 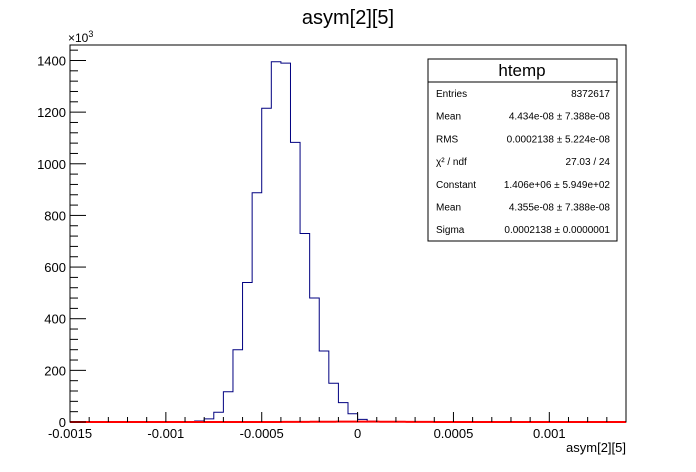 What do you see at coordinates (559, 139) in the screenshot?
I see `stats-row-value: 0.0002138 ± 5.224e-08` at bounding box center [559, 139].